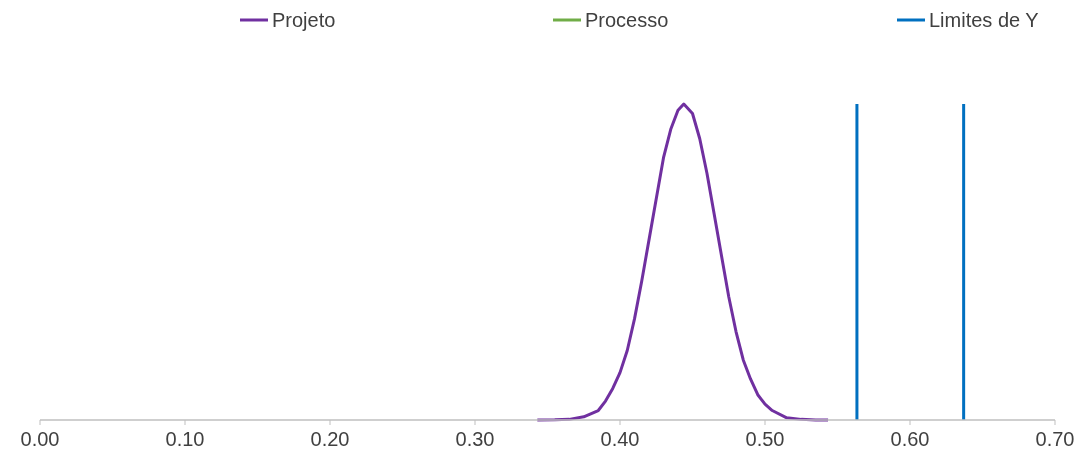  Describe the element at coordinates (304, 20) in the screenshot. I see `legend-label: Projeto` at that location.